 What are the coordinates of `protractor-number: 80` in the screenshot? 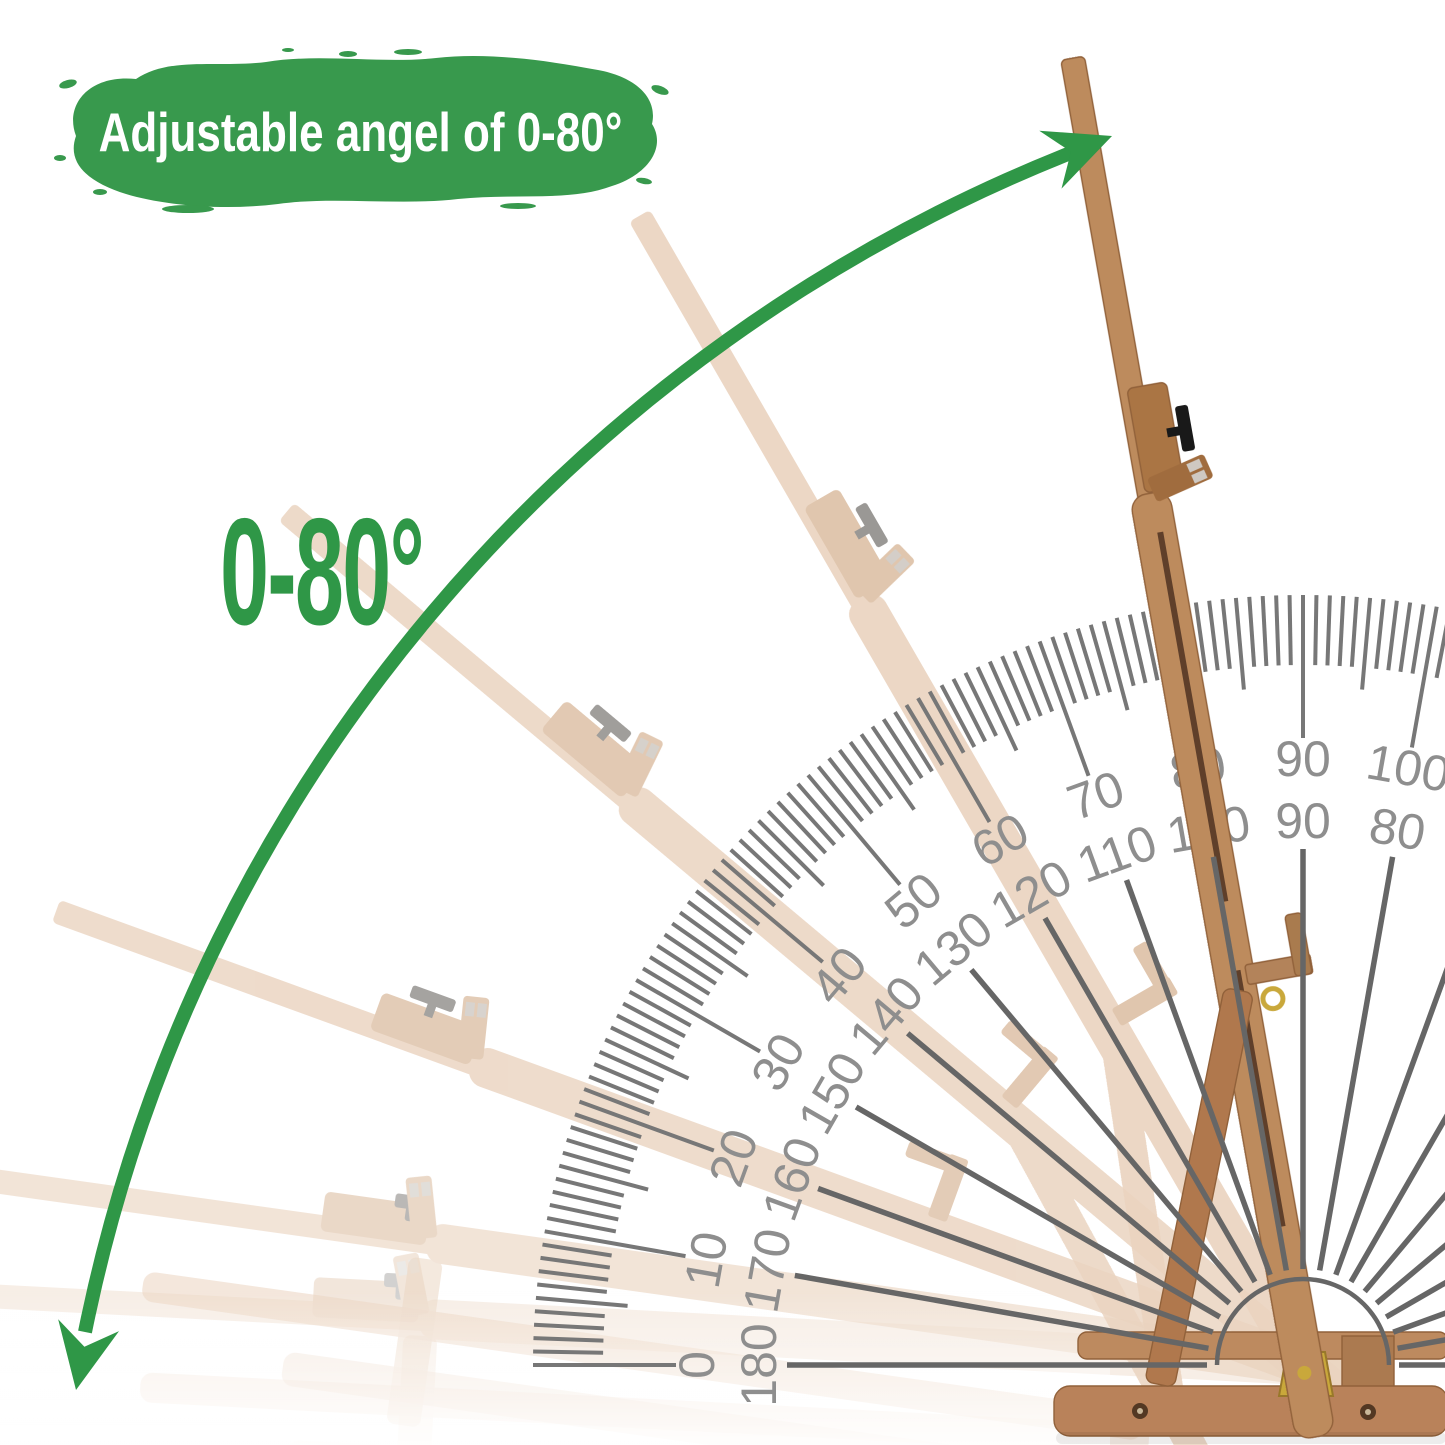 It's located at (1397, 829).